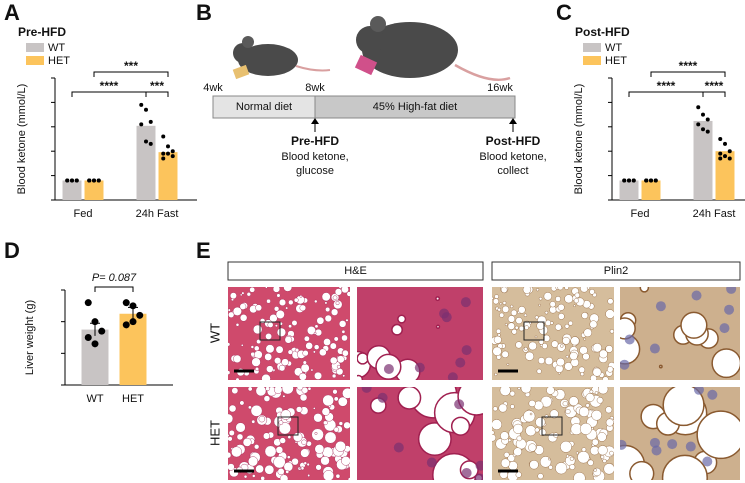  I want to click on x-tick-label: WT, so click(94, 399).